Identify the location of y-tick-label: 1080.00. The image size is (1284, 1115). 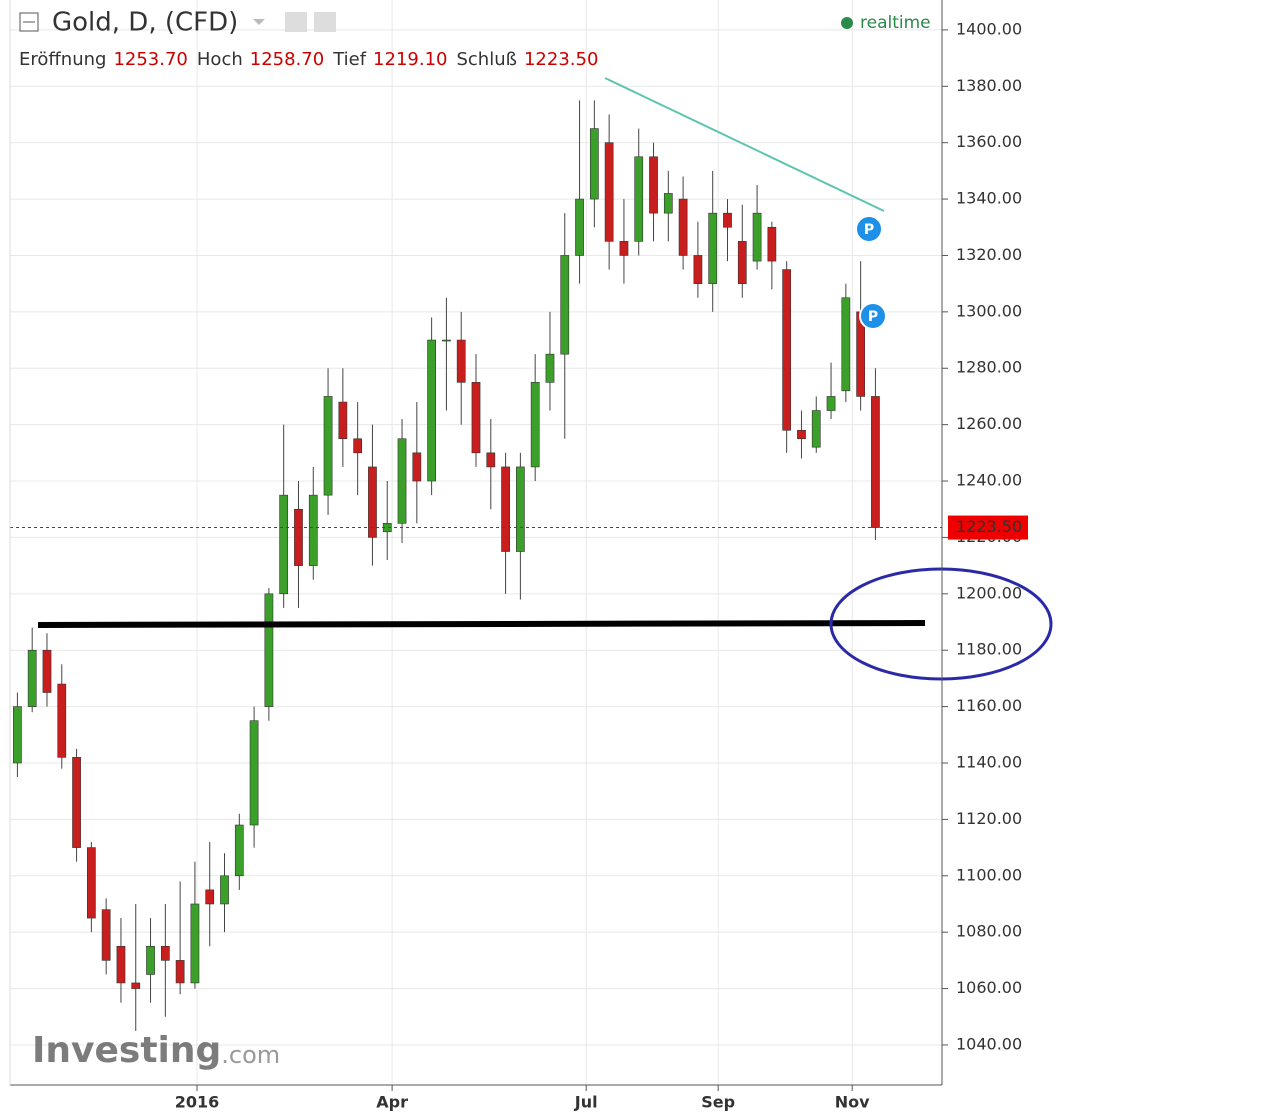
(989, 931).